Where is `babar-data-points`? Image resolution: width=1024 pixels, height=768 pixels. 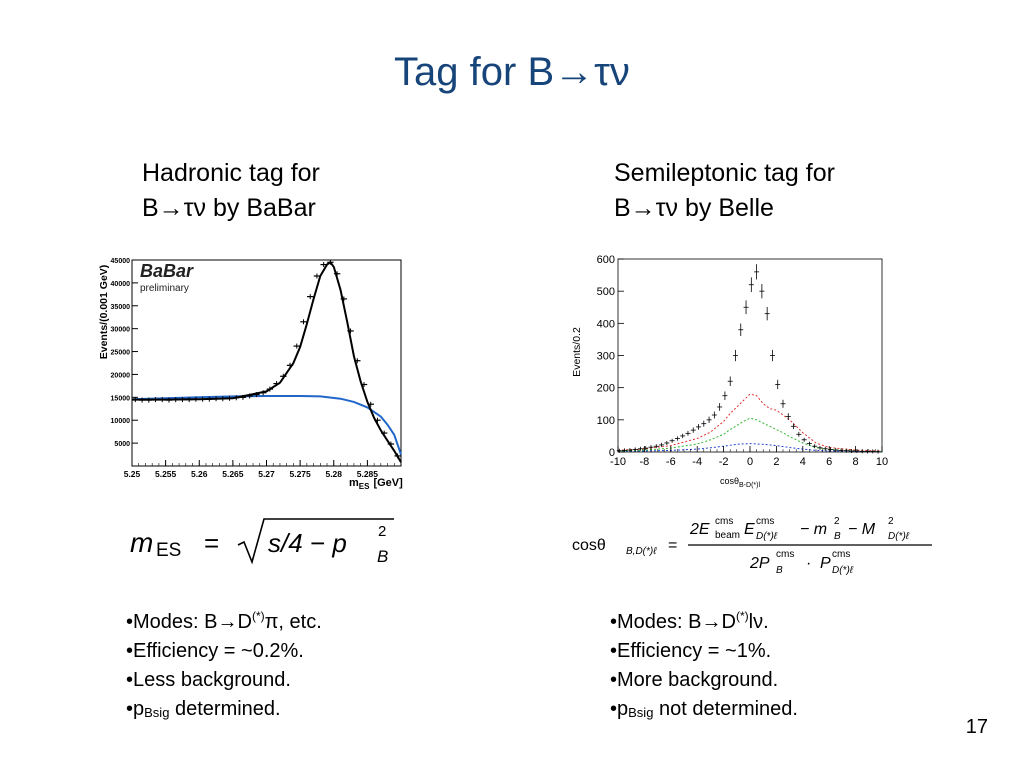 babar-data-points is located at coordinates (266, 359).